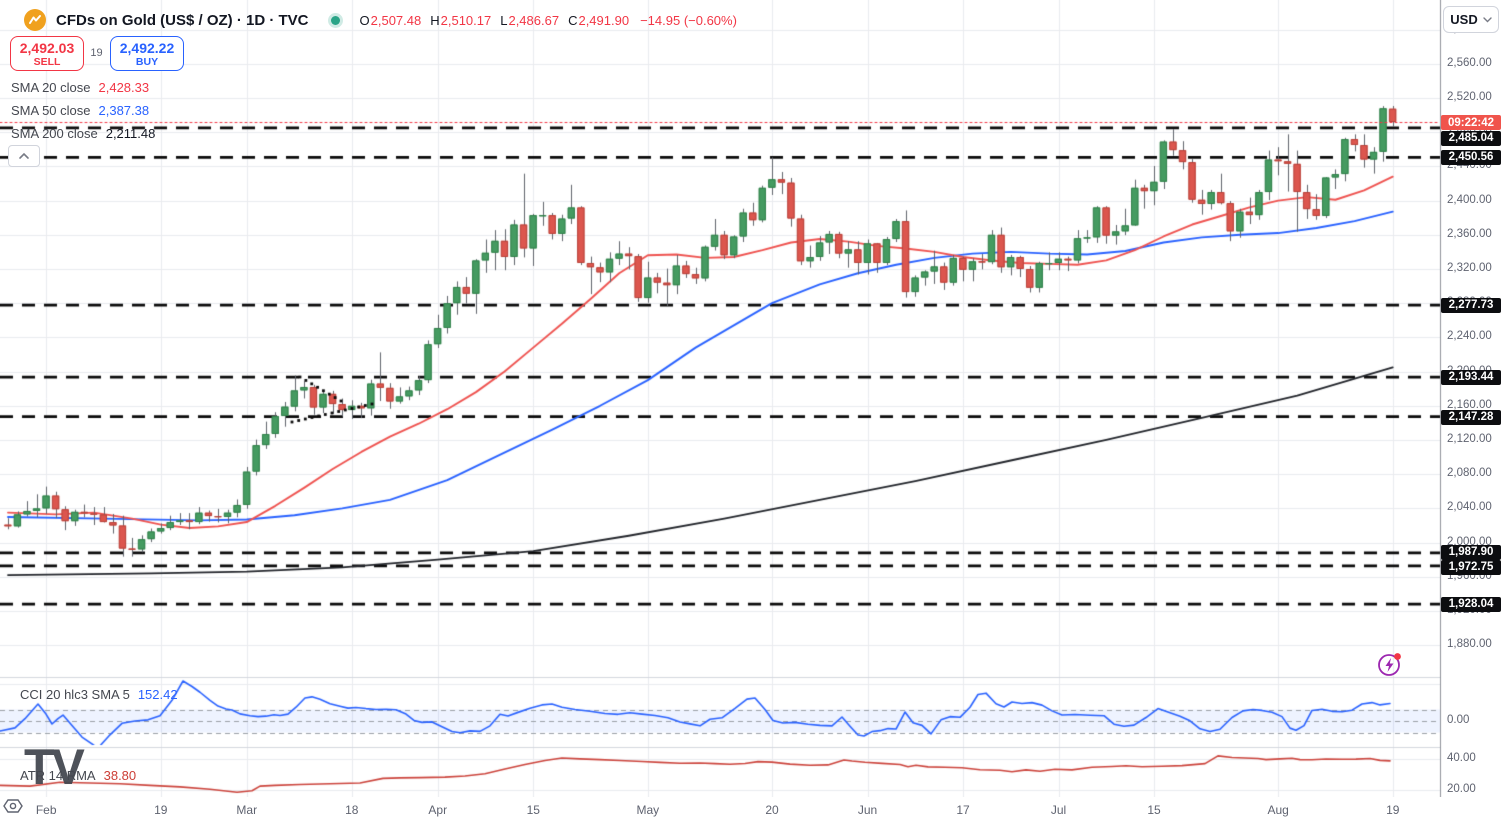  I want to click on price-level-badge: 2,147.28, so click(1471, 417).